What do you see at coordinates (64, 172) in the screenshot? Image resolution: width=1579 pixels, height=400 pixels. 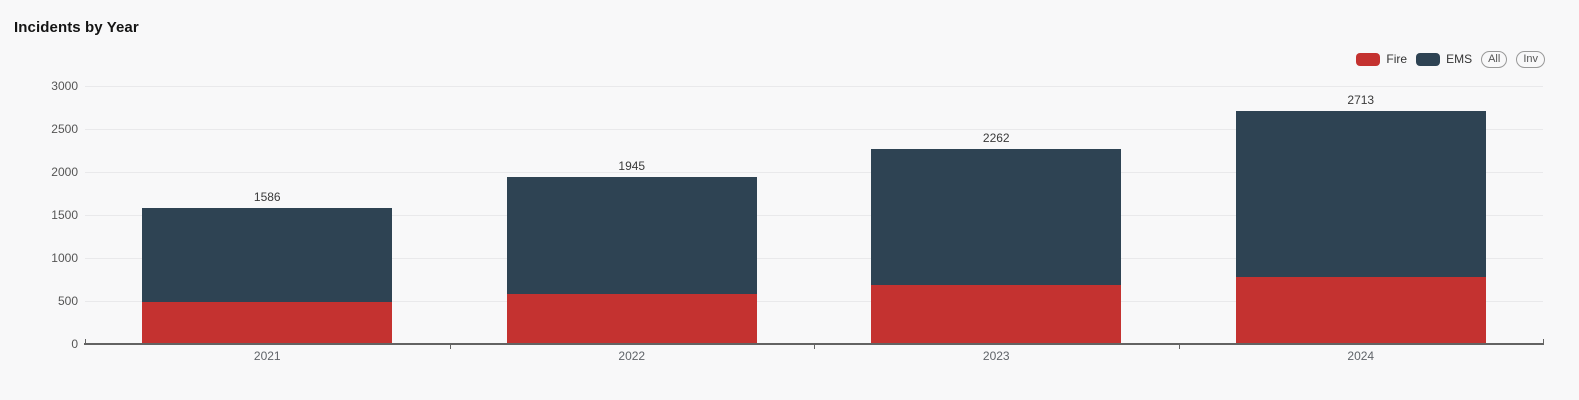 I see `y-axis-tick-label: 2000` at bounding box center [64, 172].